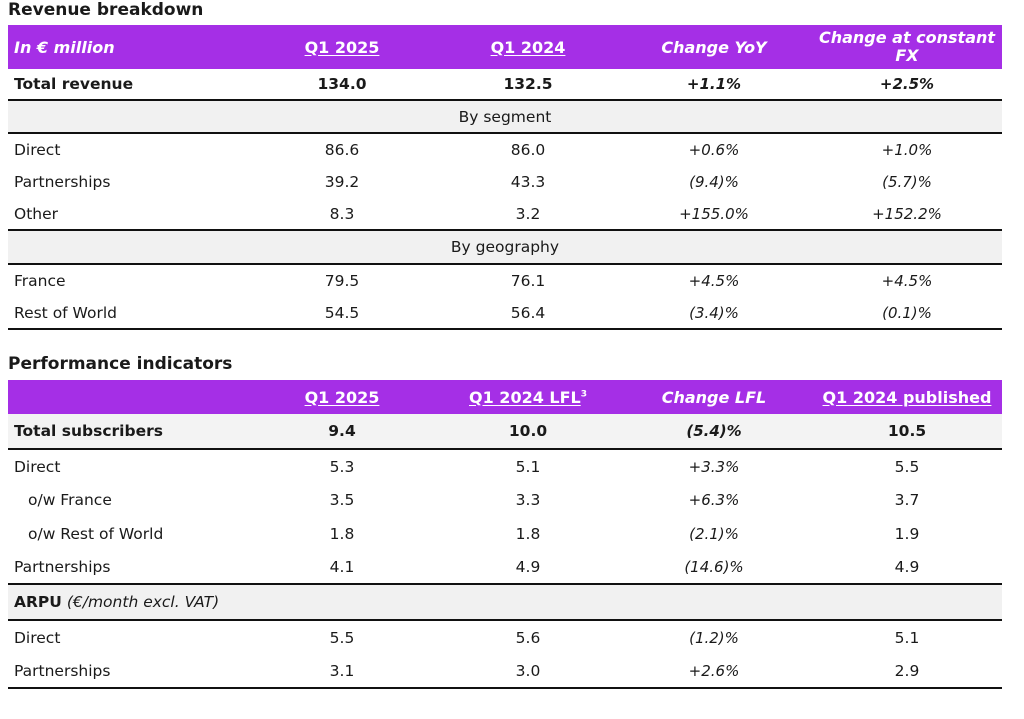 This screenshot has width=1024, height=719. I want to click on cell: 2.9, so click(907, 671).